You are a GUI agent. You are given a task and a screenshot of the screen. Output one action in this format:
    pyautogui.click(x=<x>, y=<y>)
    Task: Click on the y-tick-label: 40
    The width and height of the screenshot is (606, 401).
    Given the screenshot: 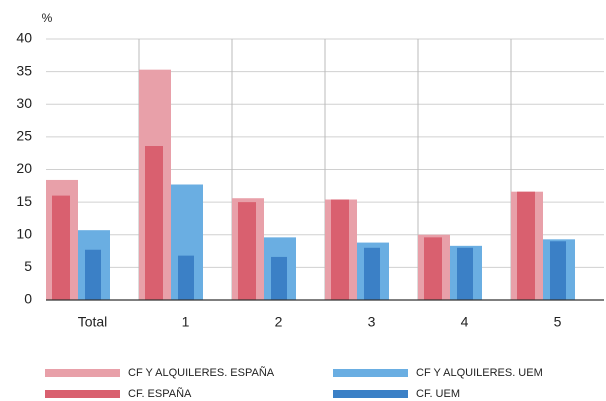 What is the action you would take?
    pyautogui.click(x=24, y=38)
    